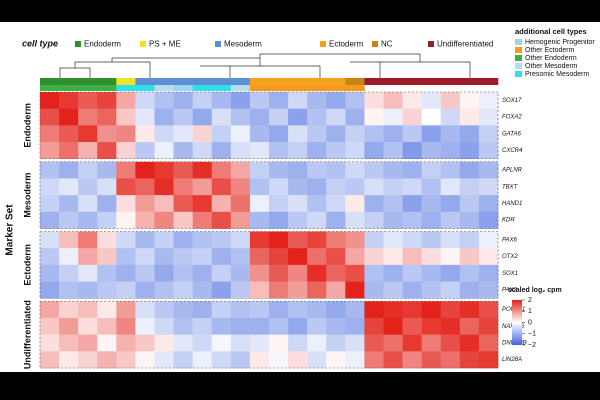  Describe the element at coordinates (265, 65) in the screenshot. I see `dendrogram` at that location.